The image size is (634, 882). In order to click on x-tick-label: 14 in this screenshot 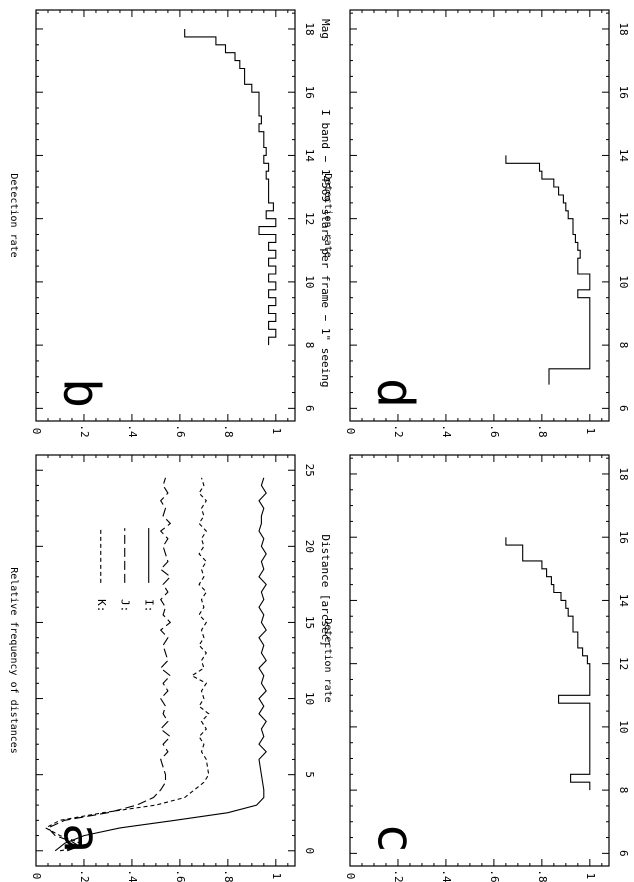, I will do `click(623, 156)`.